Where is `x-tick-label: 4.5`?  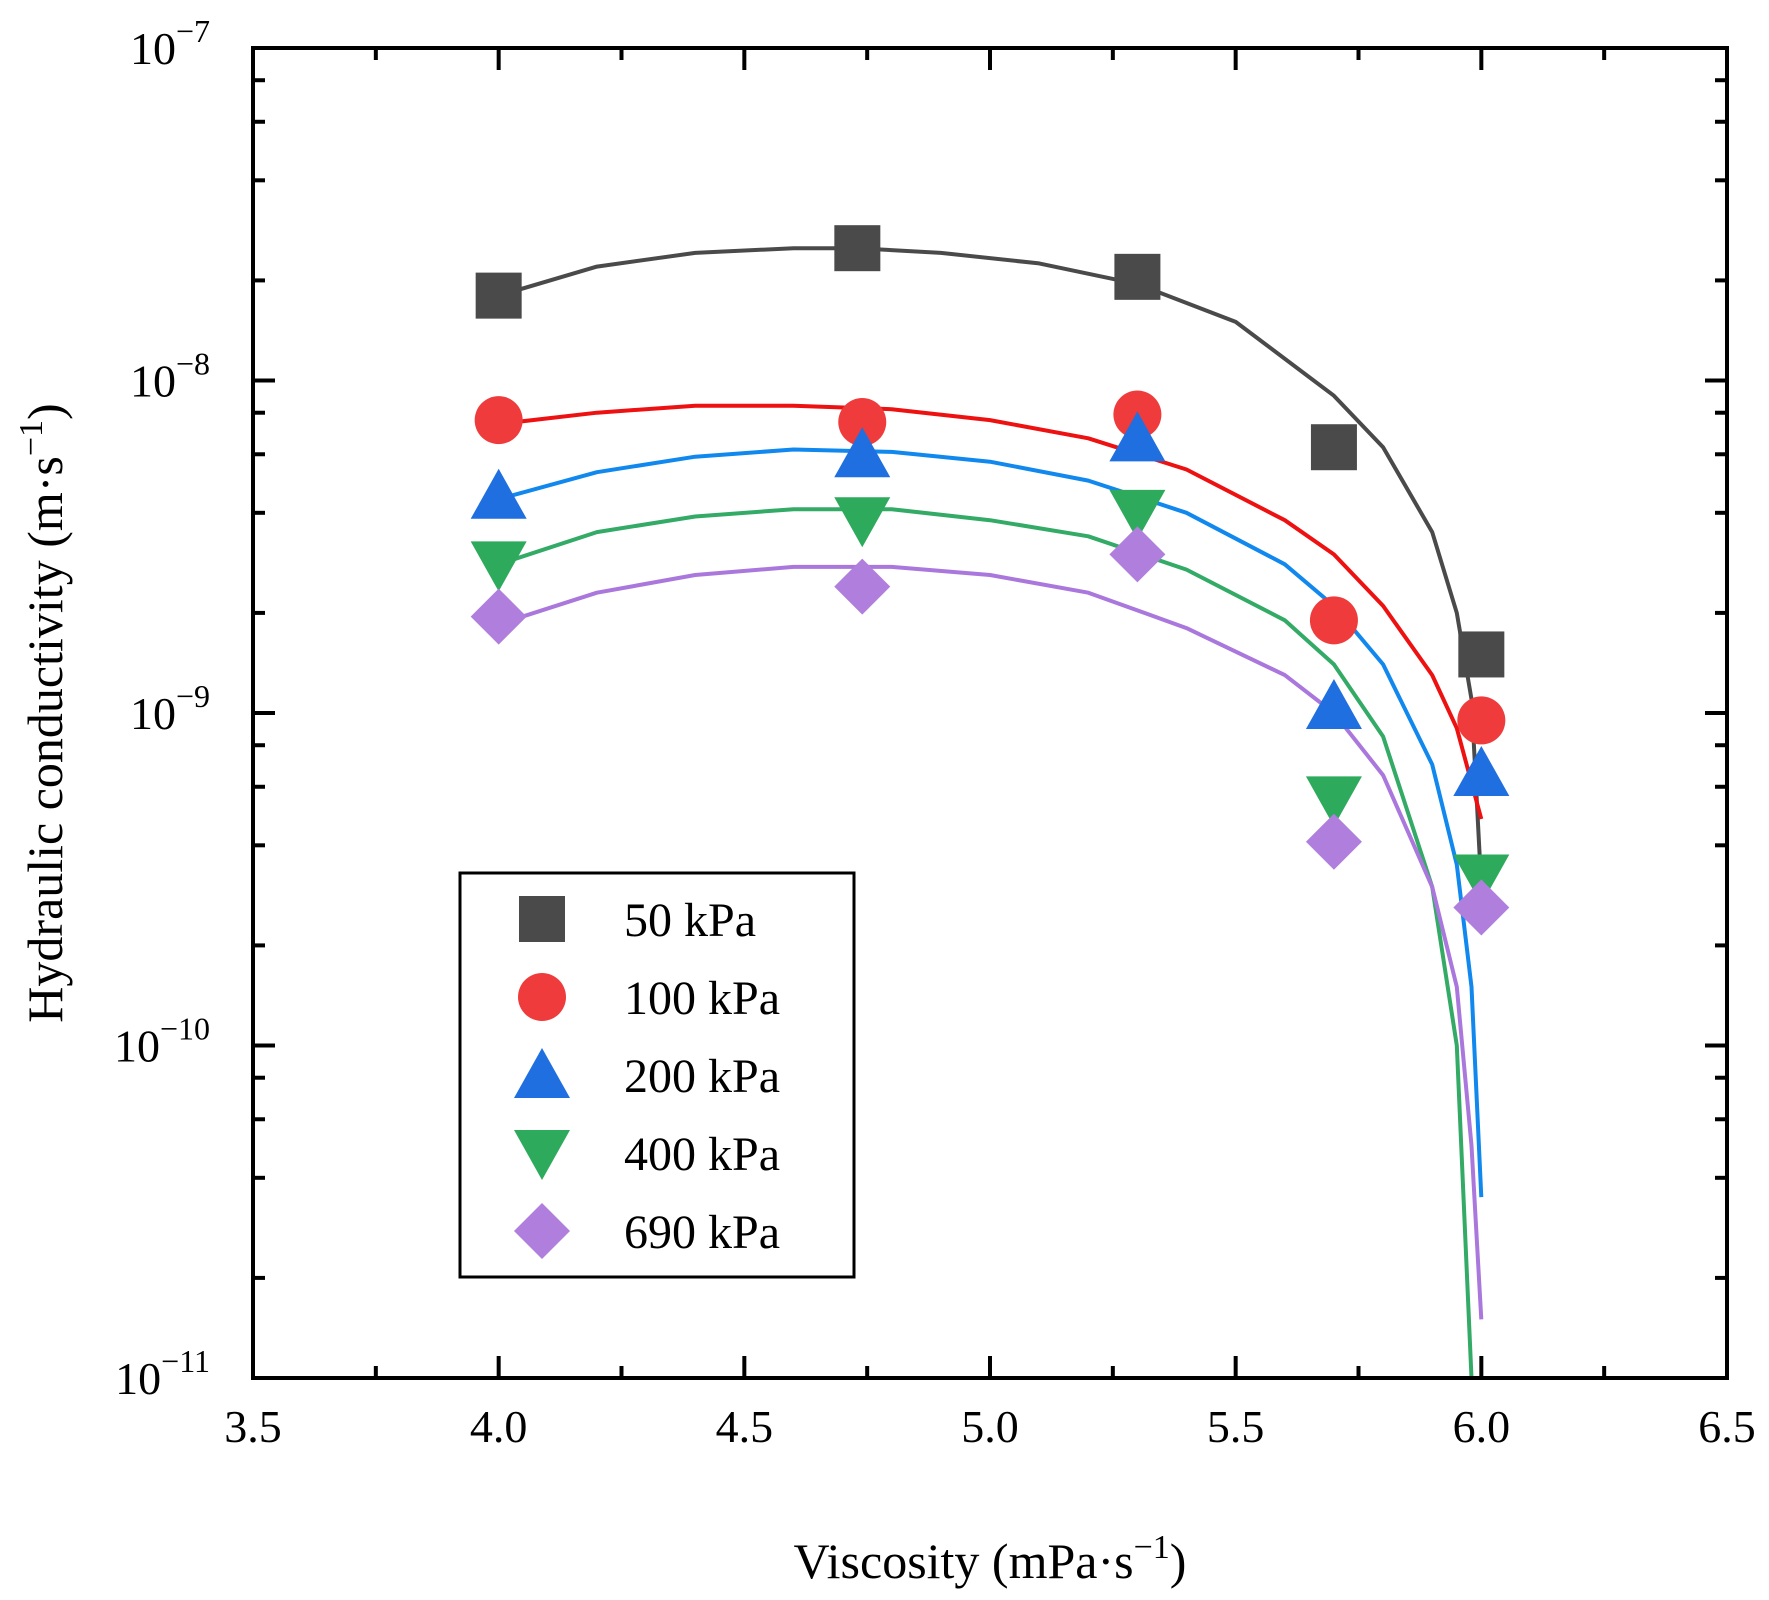
x-tick-label: 4.5 is located at coordinates (745, 1426).